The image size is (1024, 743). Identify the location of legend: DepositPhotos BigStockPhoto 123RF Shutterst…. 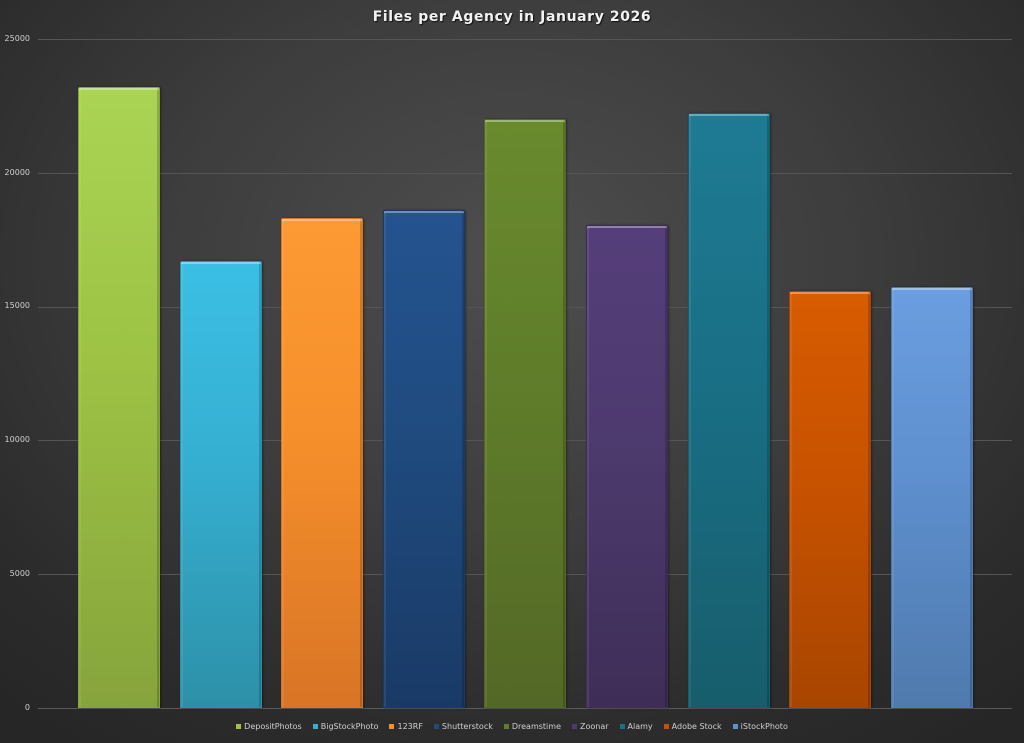
(512, 726).